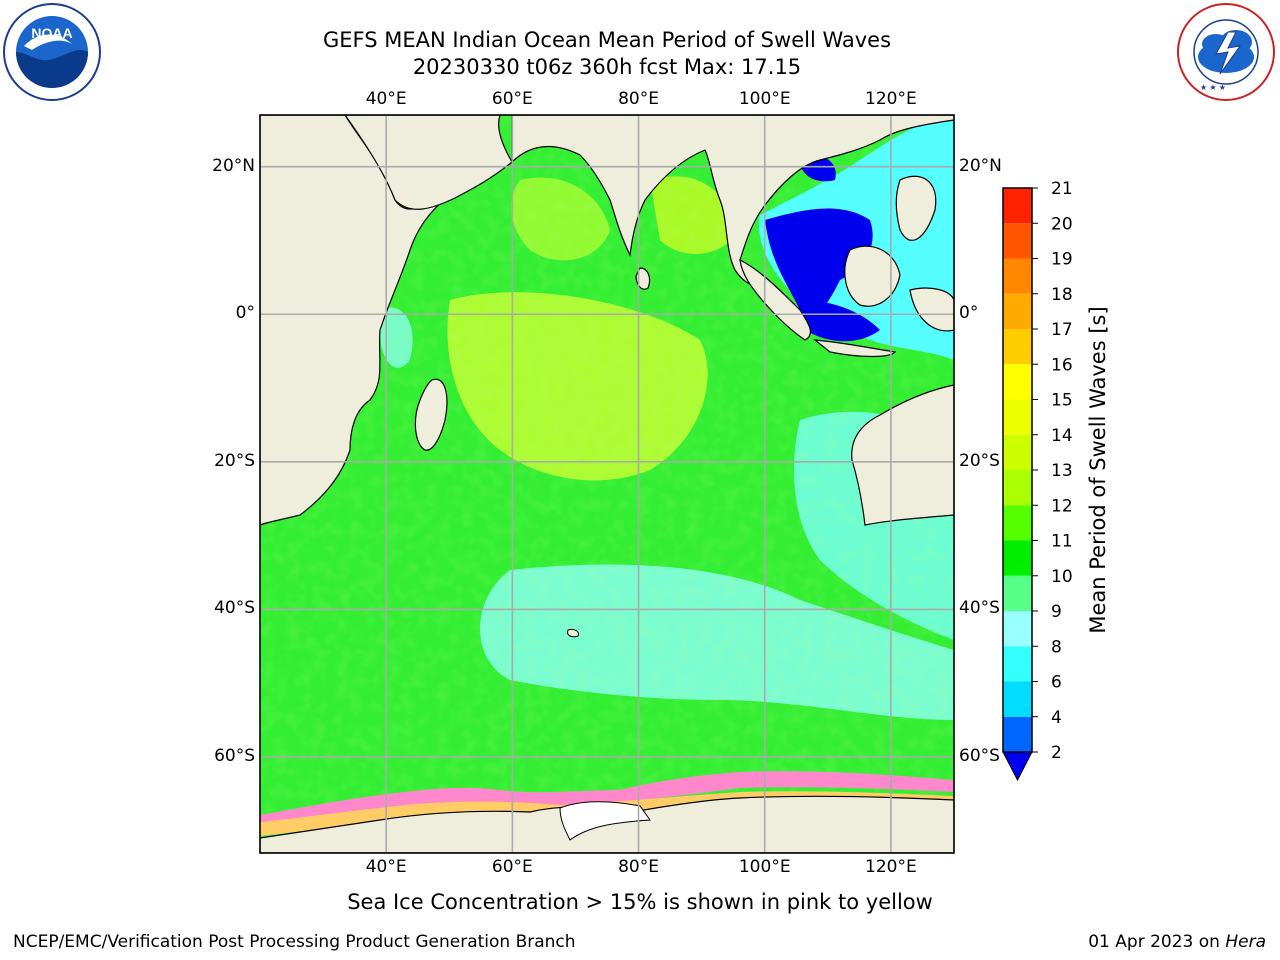  What do you see at coordinates (969, 313) in the screenshot?
I see `lat-tick-right: 0°` at bounding box center [969, 313].